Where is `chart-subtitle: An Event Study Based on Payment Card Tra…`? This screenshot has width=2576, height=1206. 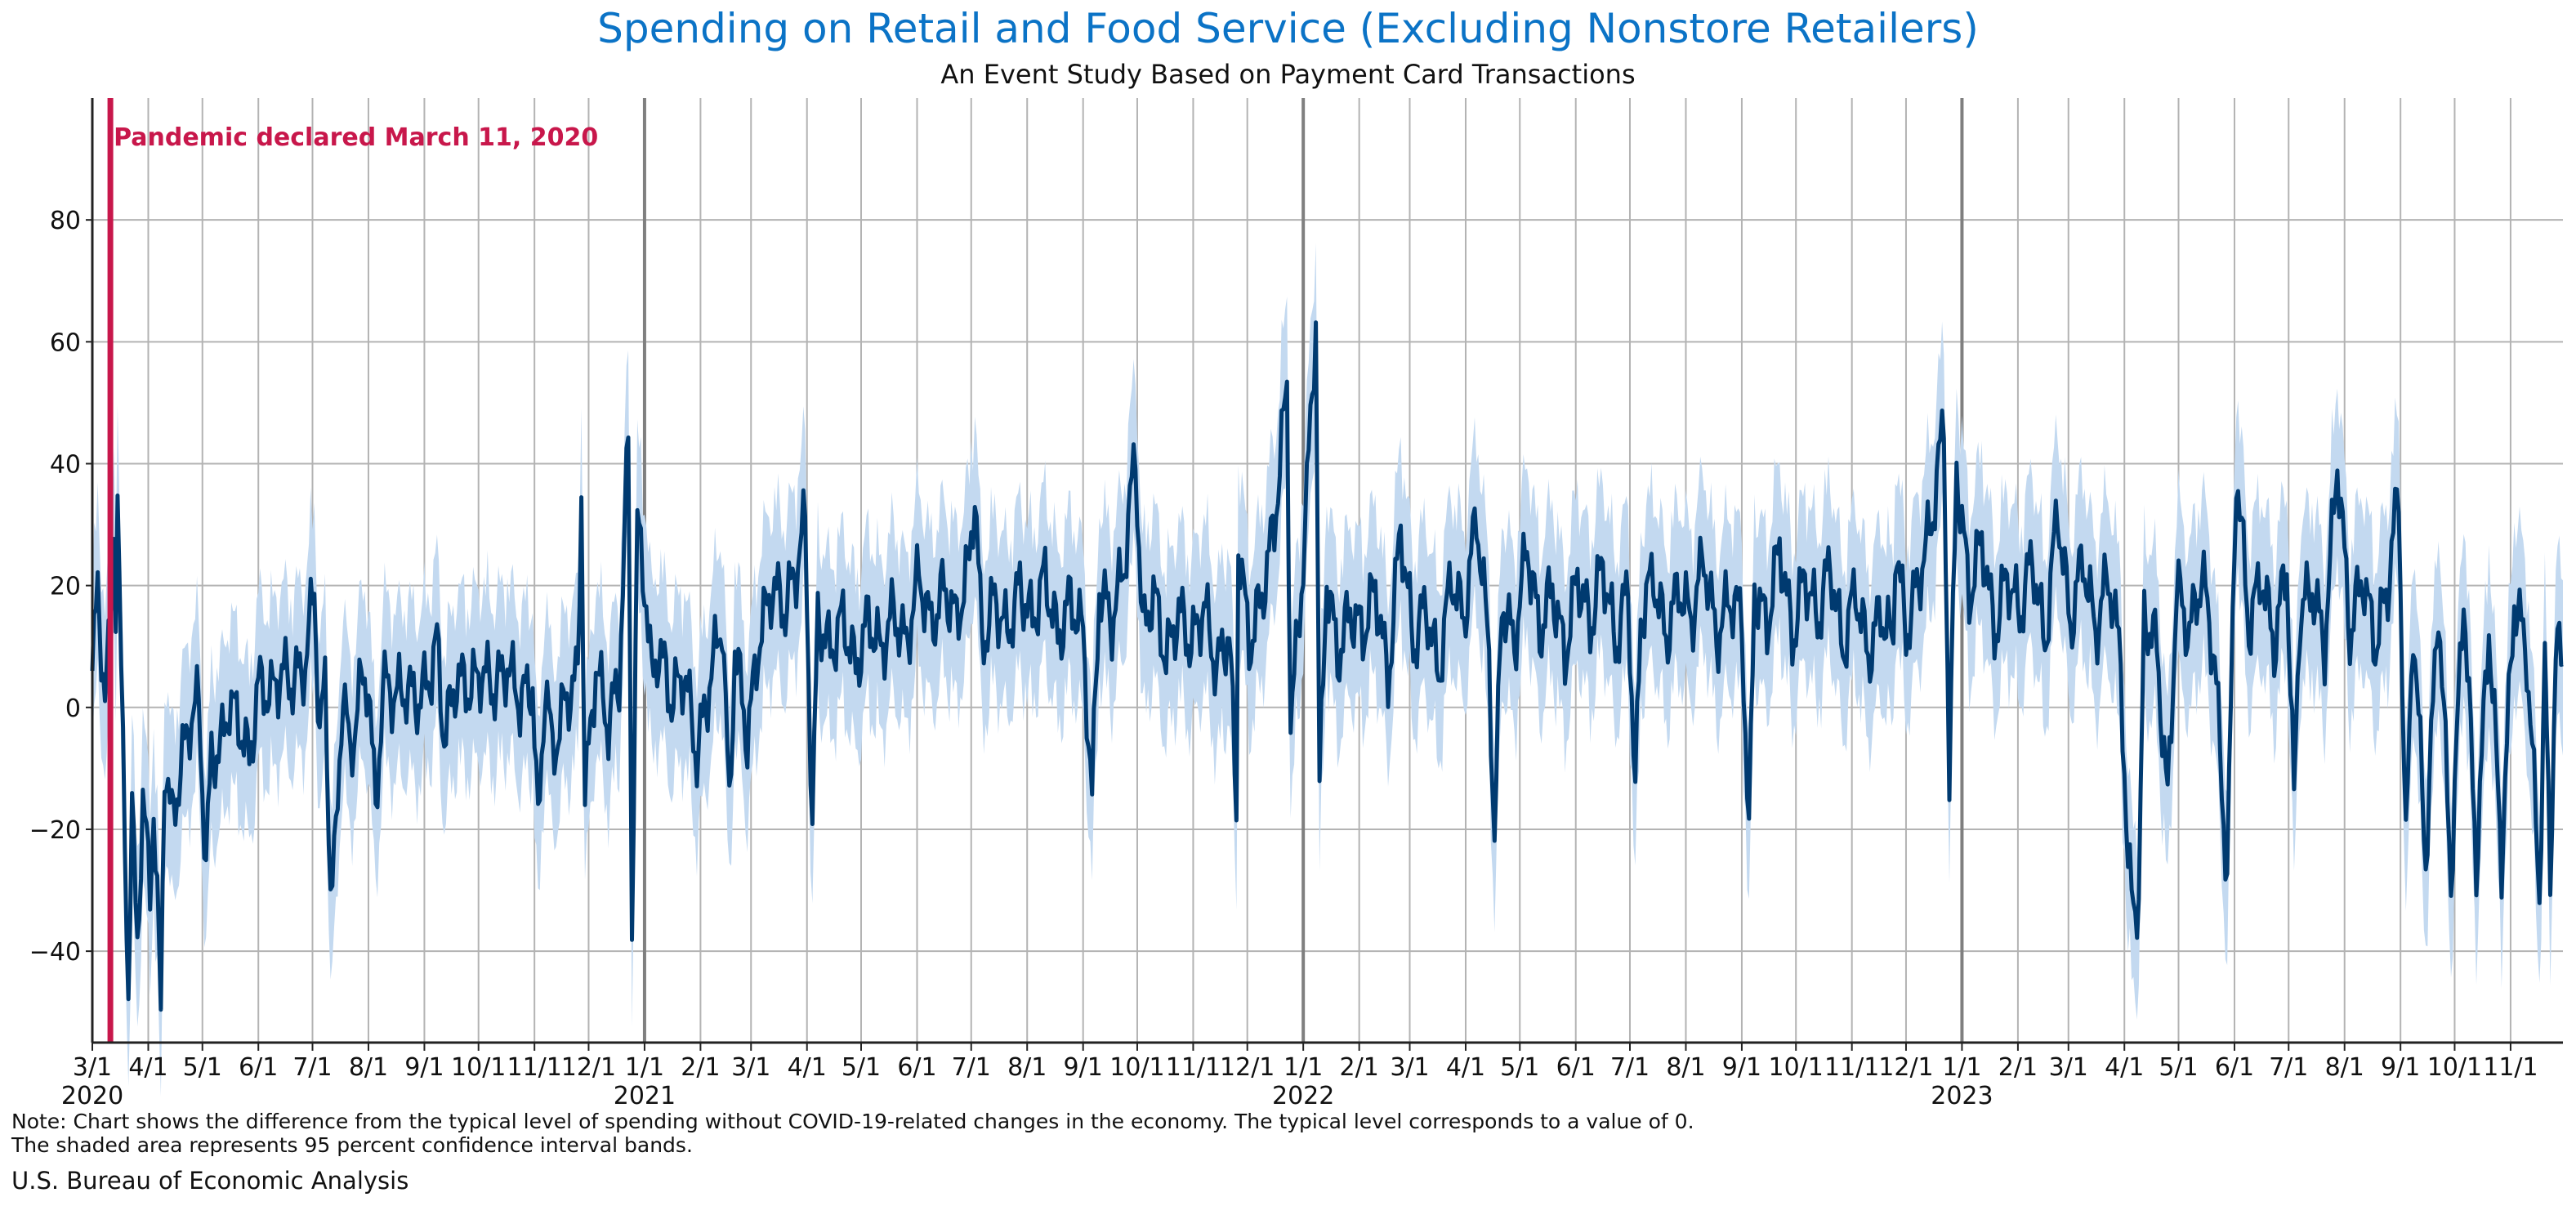
chart-subtitle: An Event Study Based on Payment Card Tra… is located at coordinates (1288, 74).